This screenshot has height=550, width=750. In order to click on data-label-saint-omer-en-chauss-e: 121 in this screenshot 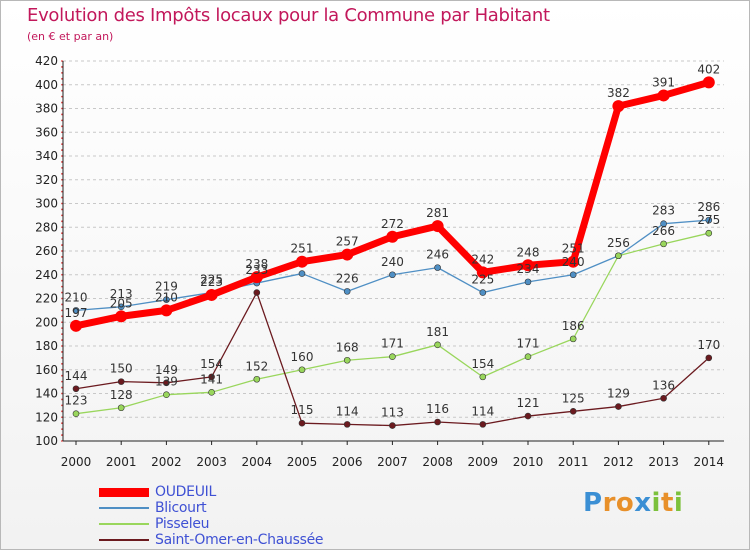, I will do `click(528, 403)`.